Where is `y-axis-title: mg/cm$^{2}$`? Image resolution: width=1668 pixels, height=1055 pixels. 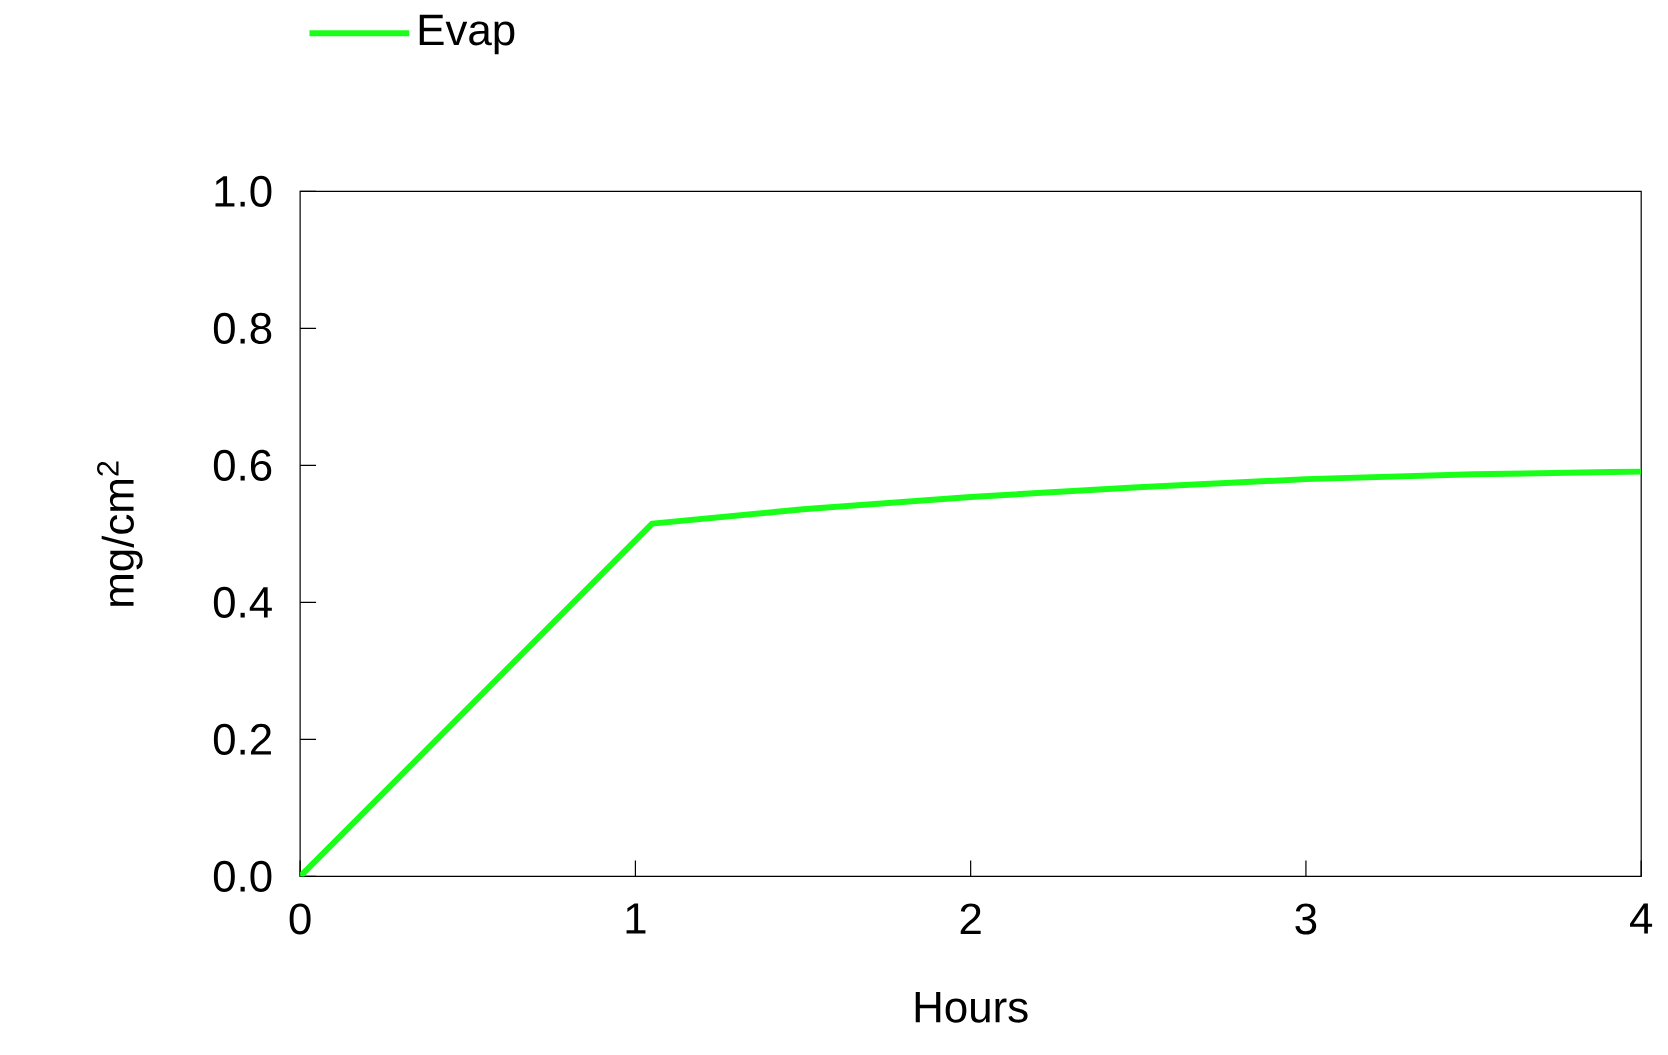
y-axis-title: mg/cm$^{2}$ is located at coordinates (120, 533).